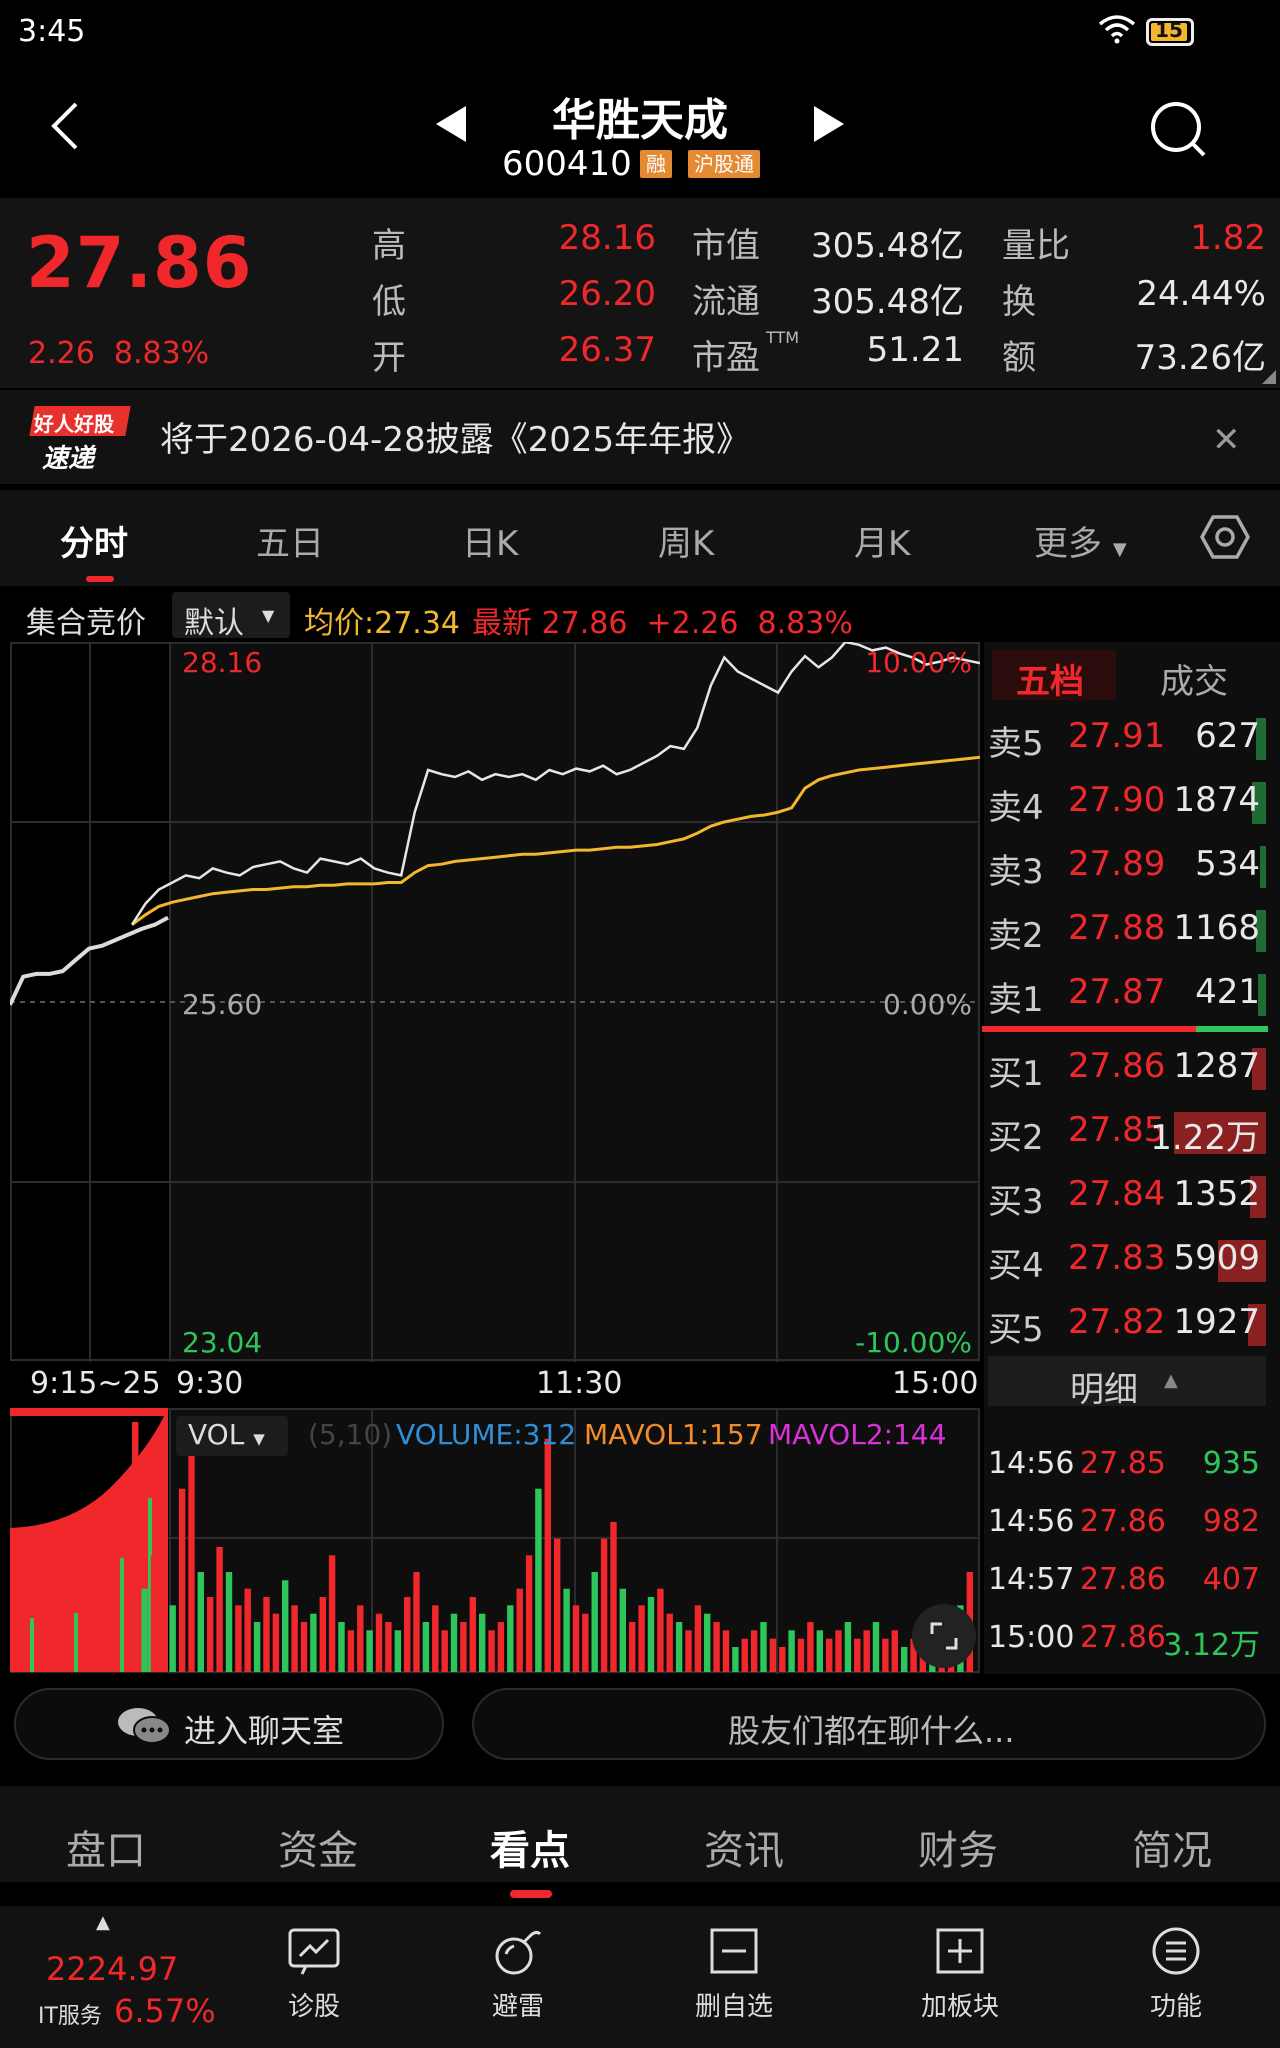 This screenshot has width=1280, height=2048. What do you see at coordinates (1175, 2007) in the screenshot?
I see `functions-label: 功能` at bounding box center [1175, 2007].